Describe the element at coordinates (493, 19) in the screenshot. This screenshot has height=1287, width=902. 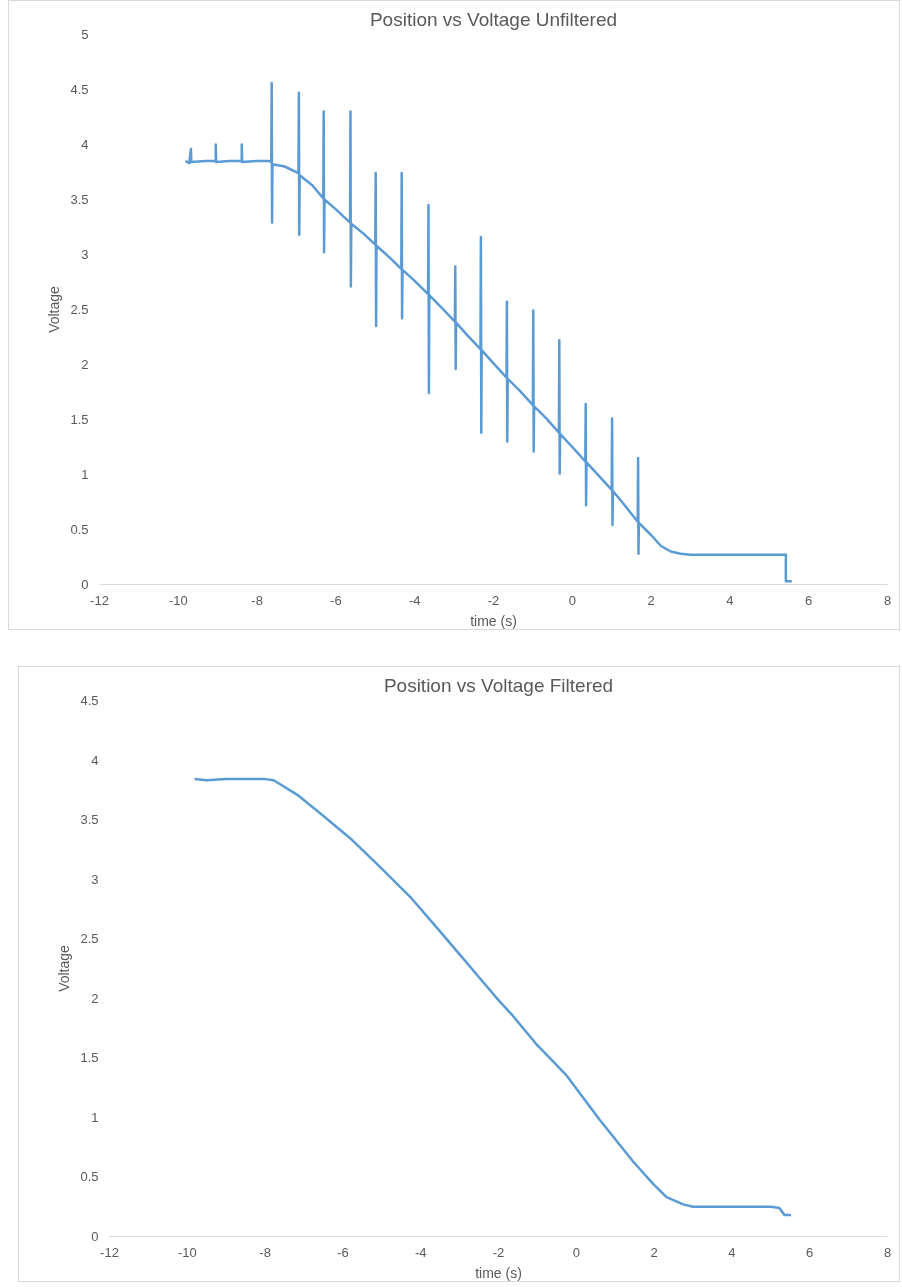
I see `chart-title: Position vs Voltage Unfiltered` at that location.